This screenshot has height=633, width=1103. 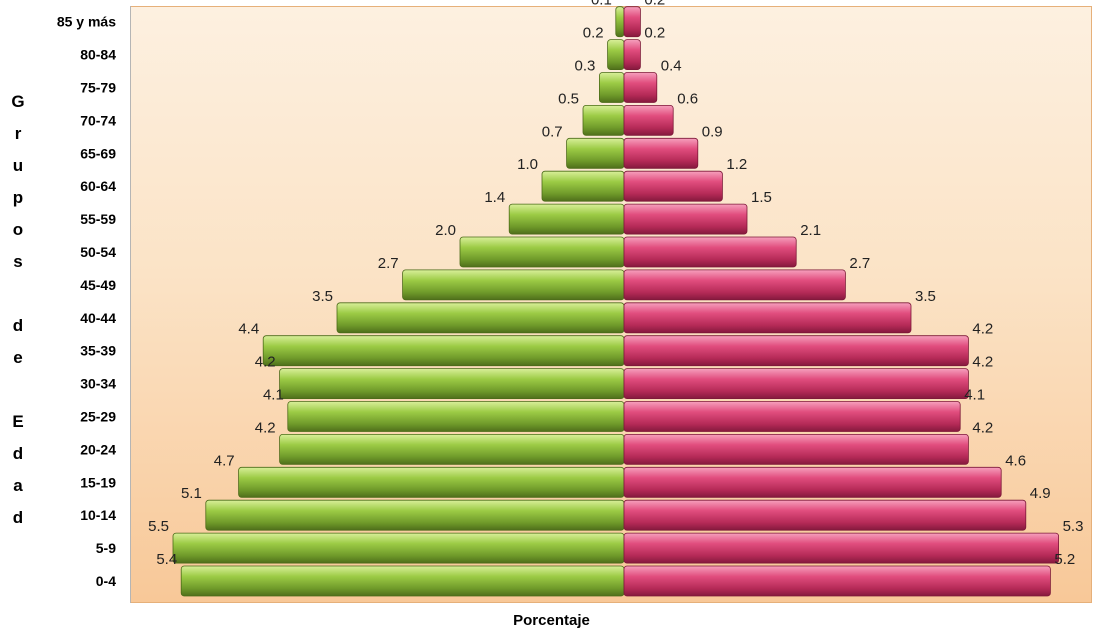 I want to click on value-label-right-16: 0.2, so click(x=654, y=33).